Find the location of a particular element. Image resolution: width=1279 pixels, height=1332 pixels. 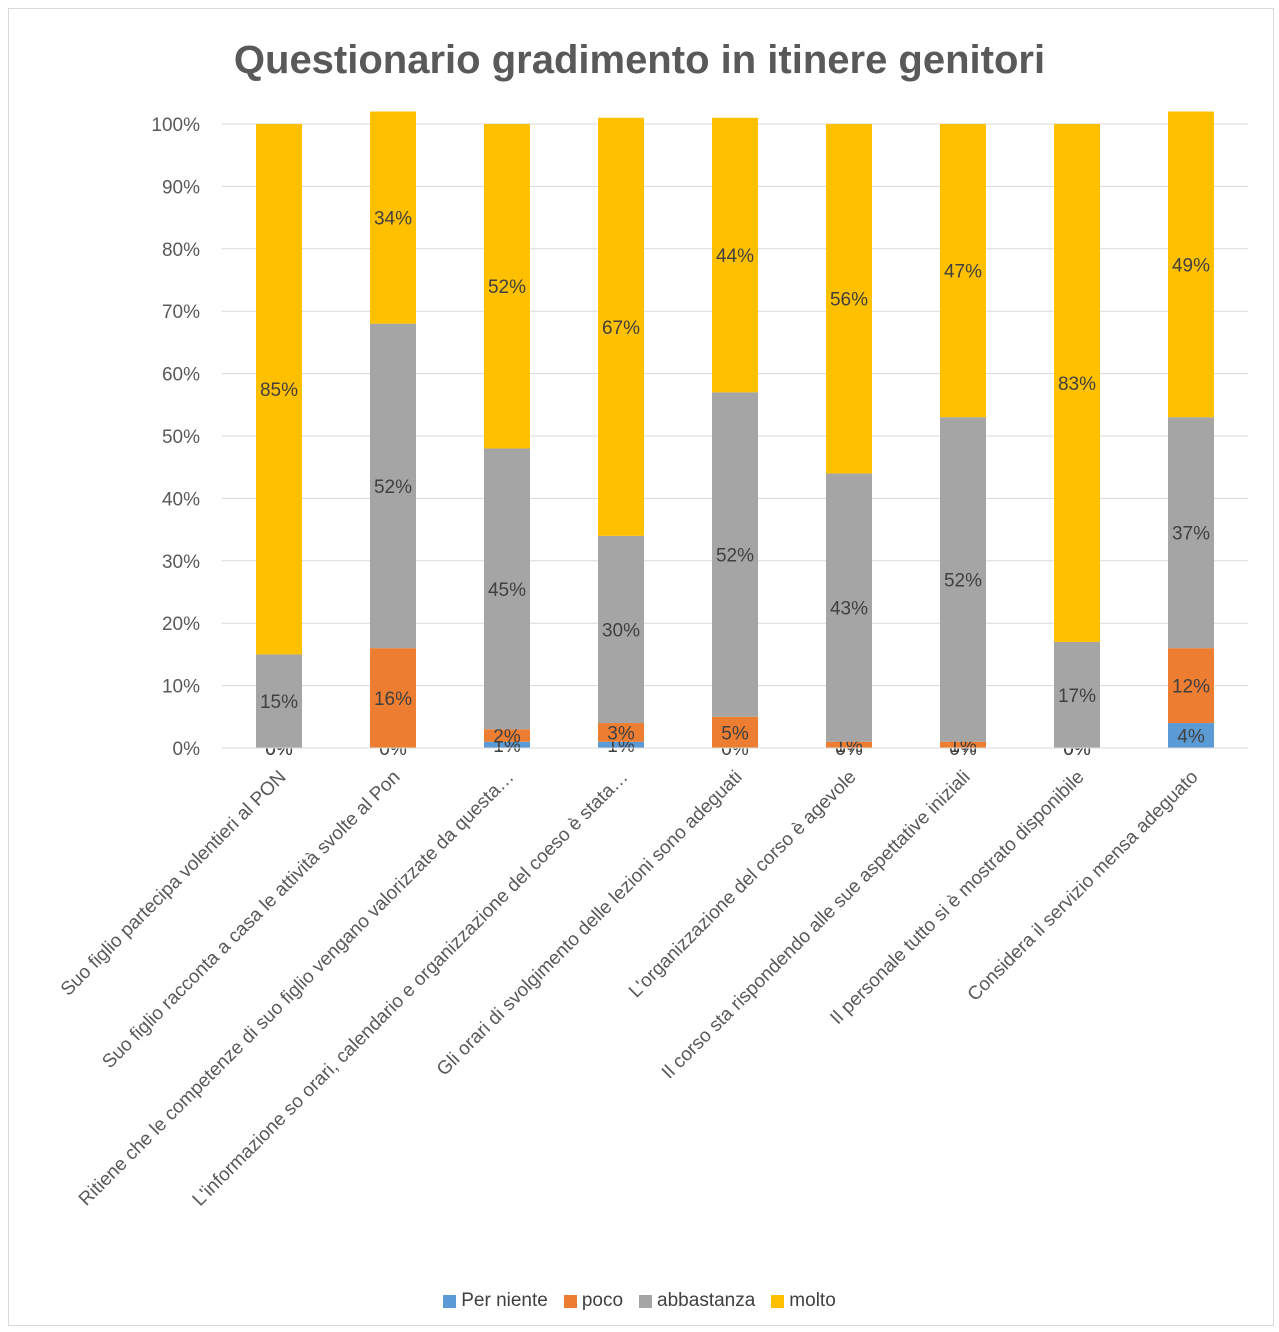

y-tick-label: 40% is located at coordinates (181, 499).